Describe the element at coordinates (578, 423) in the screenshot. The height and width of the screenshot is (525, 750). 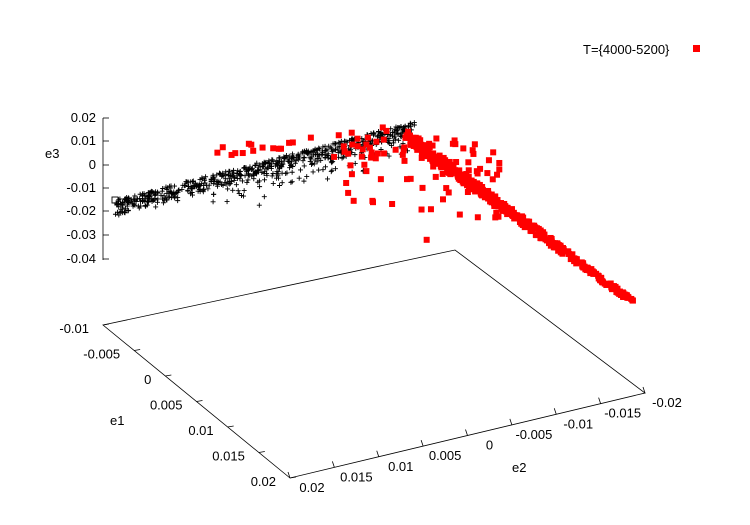
I see `e2-tick-label: -0.01` at that location.